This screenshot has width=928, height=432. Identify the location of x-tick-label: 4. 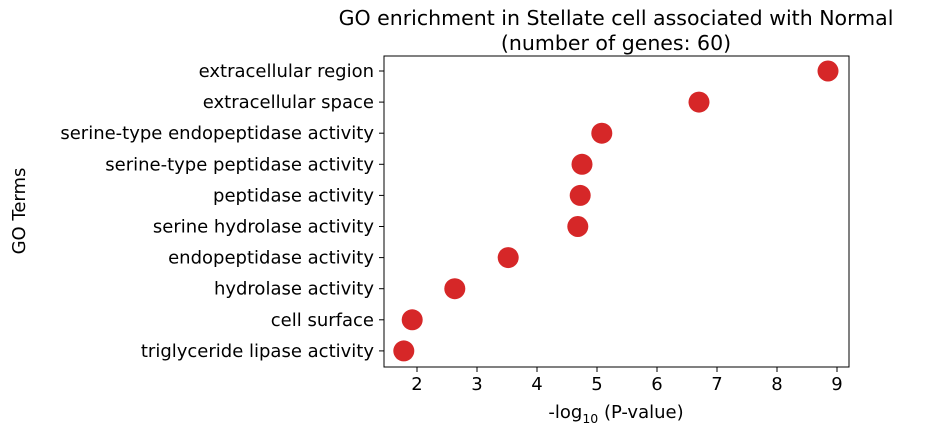
(536, 384).